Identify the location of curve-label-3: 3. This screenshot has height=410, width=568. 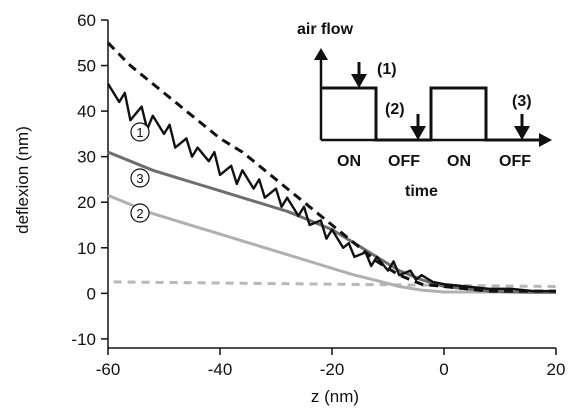
(140, 178).